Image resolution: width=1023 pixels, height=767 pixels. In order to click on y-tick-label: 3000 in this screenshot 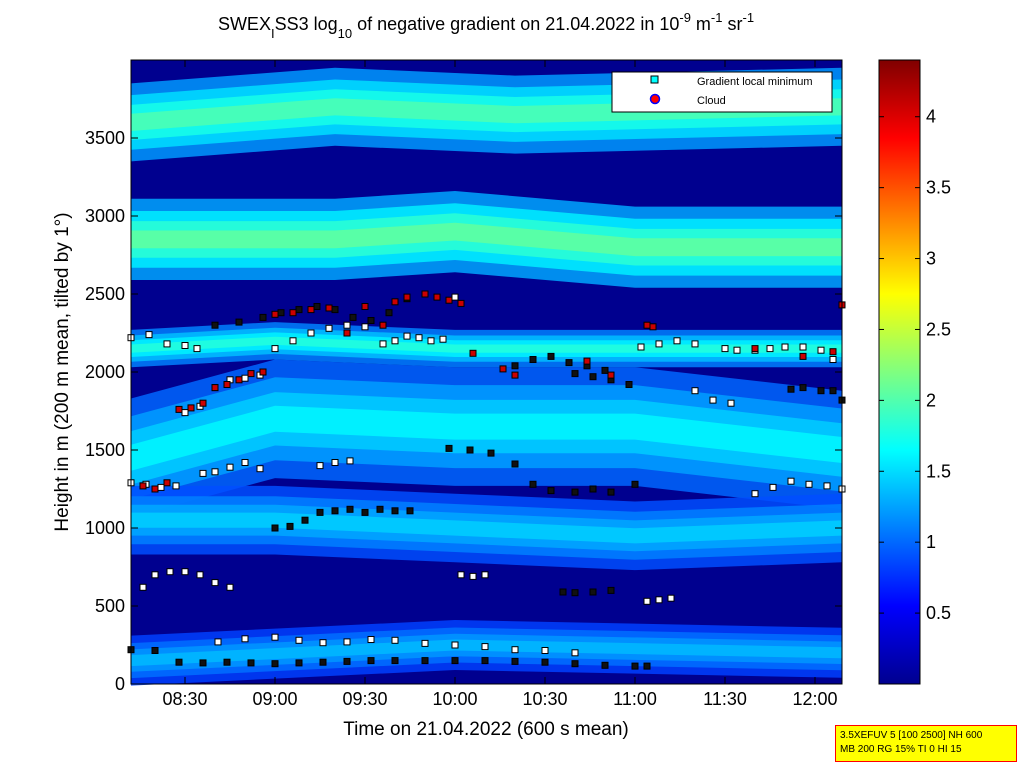, I will do `click(105, 216)`.